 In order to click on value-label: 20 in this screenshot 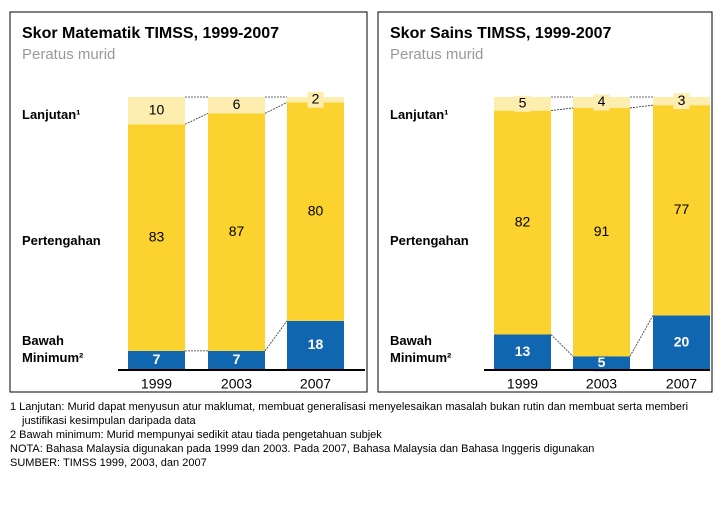, I will do `click(682, 341)`.